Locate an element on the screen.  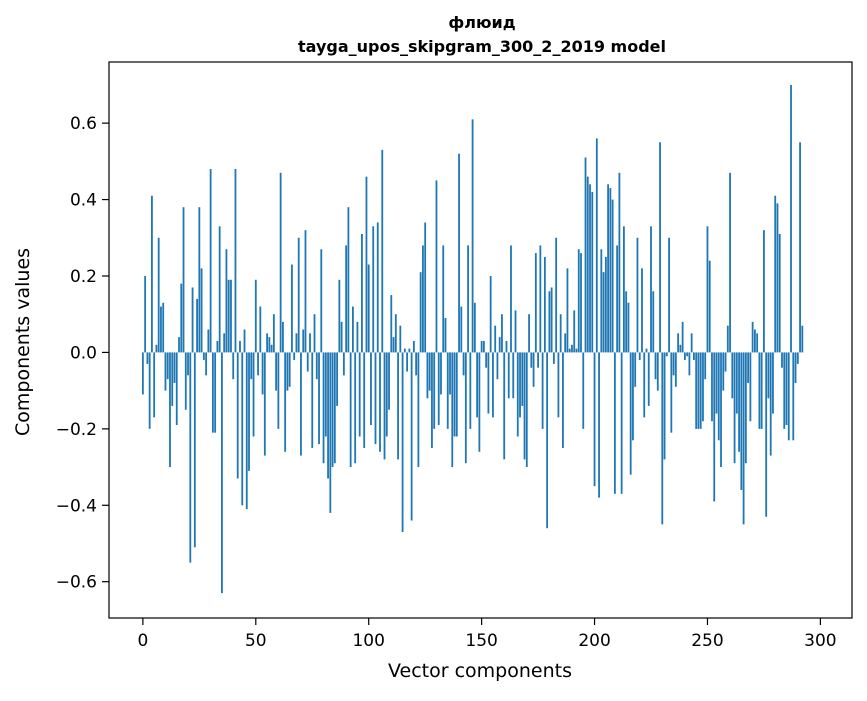
x-tick-label: 150 is located at coordinates (481, 641).